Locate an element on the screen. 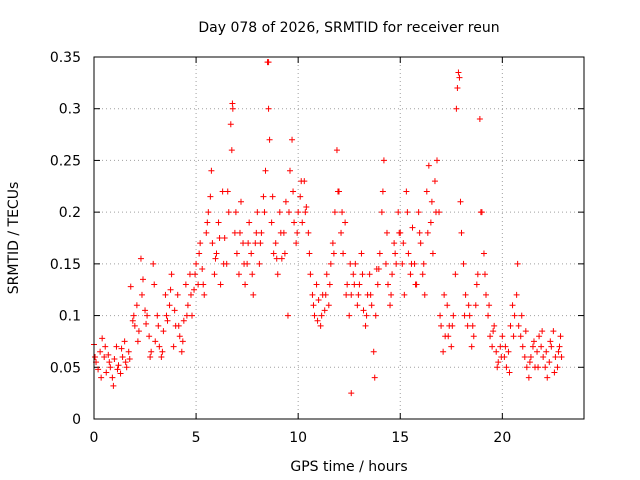 This screenshot has height=480, width=640. x-tick-label: 15 is located at coordinates (400, 438).